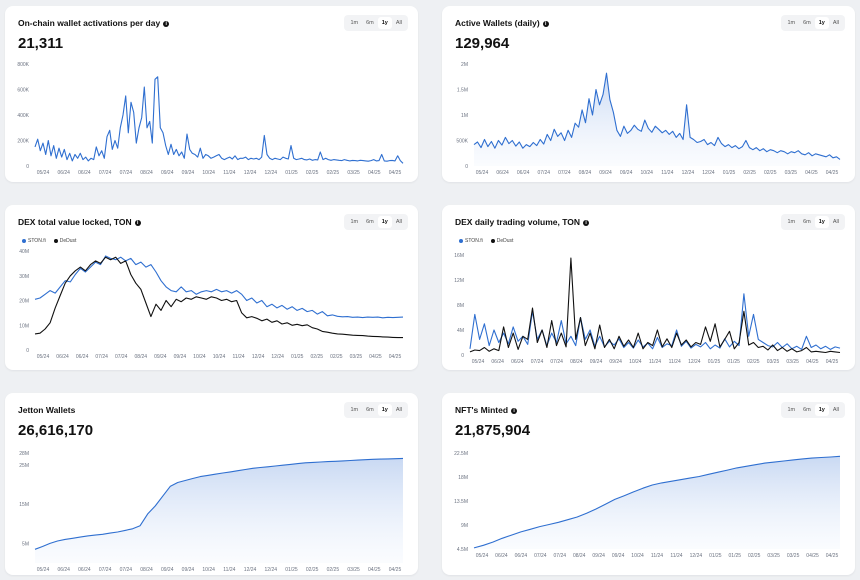 This screenshot has width=860, height=580. Describe the element at coordinates (462, 550) in the screenshot. I see `y-tick-label: 4.5M` at that location.